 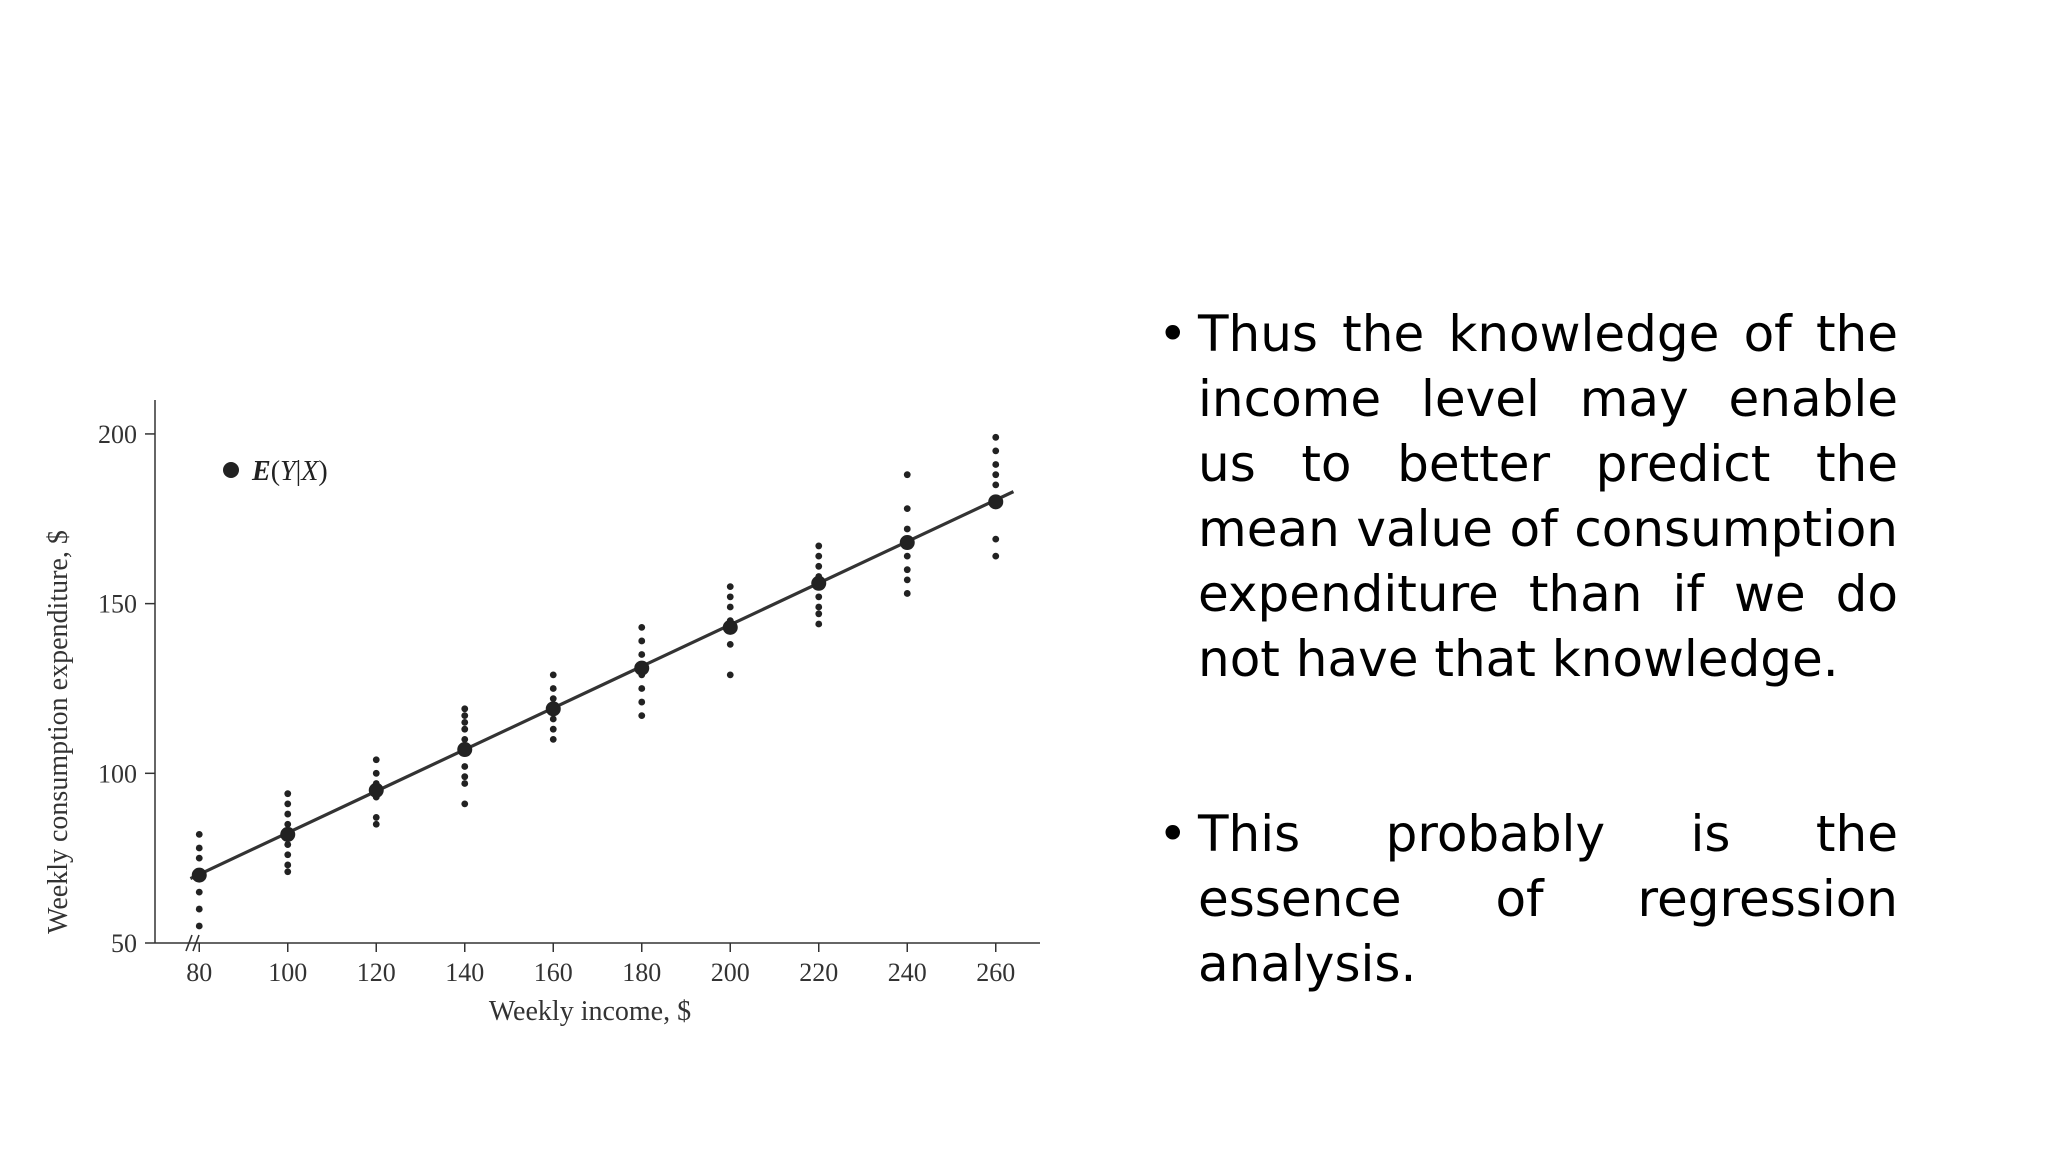 What do you see at coordinates (907, 972) in the screenshot?
I see `x-tick-label: 240` at bounding box center [907, 972].